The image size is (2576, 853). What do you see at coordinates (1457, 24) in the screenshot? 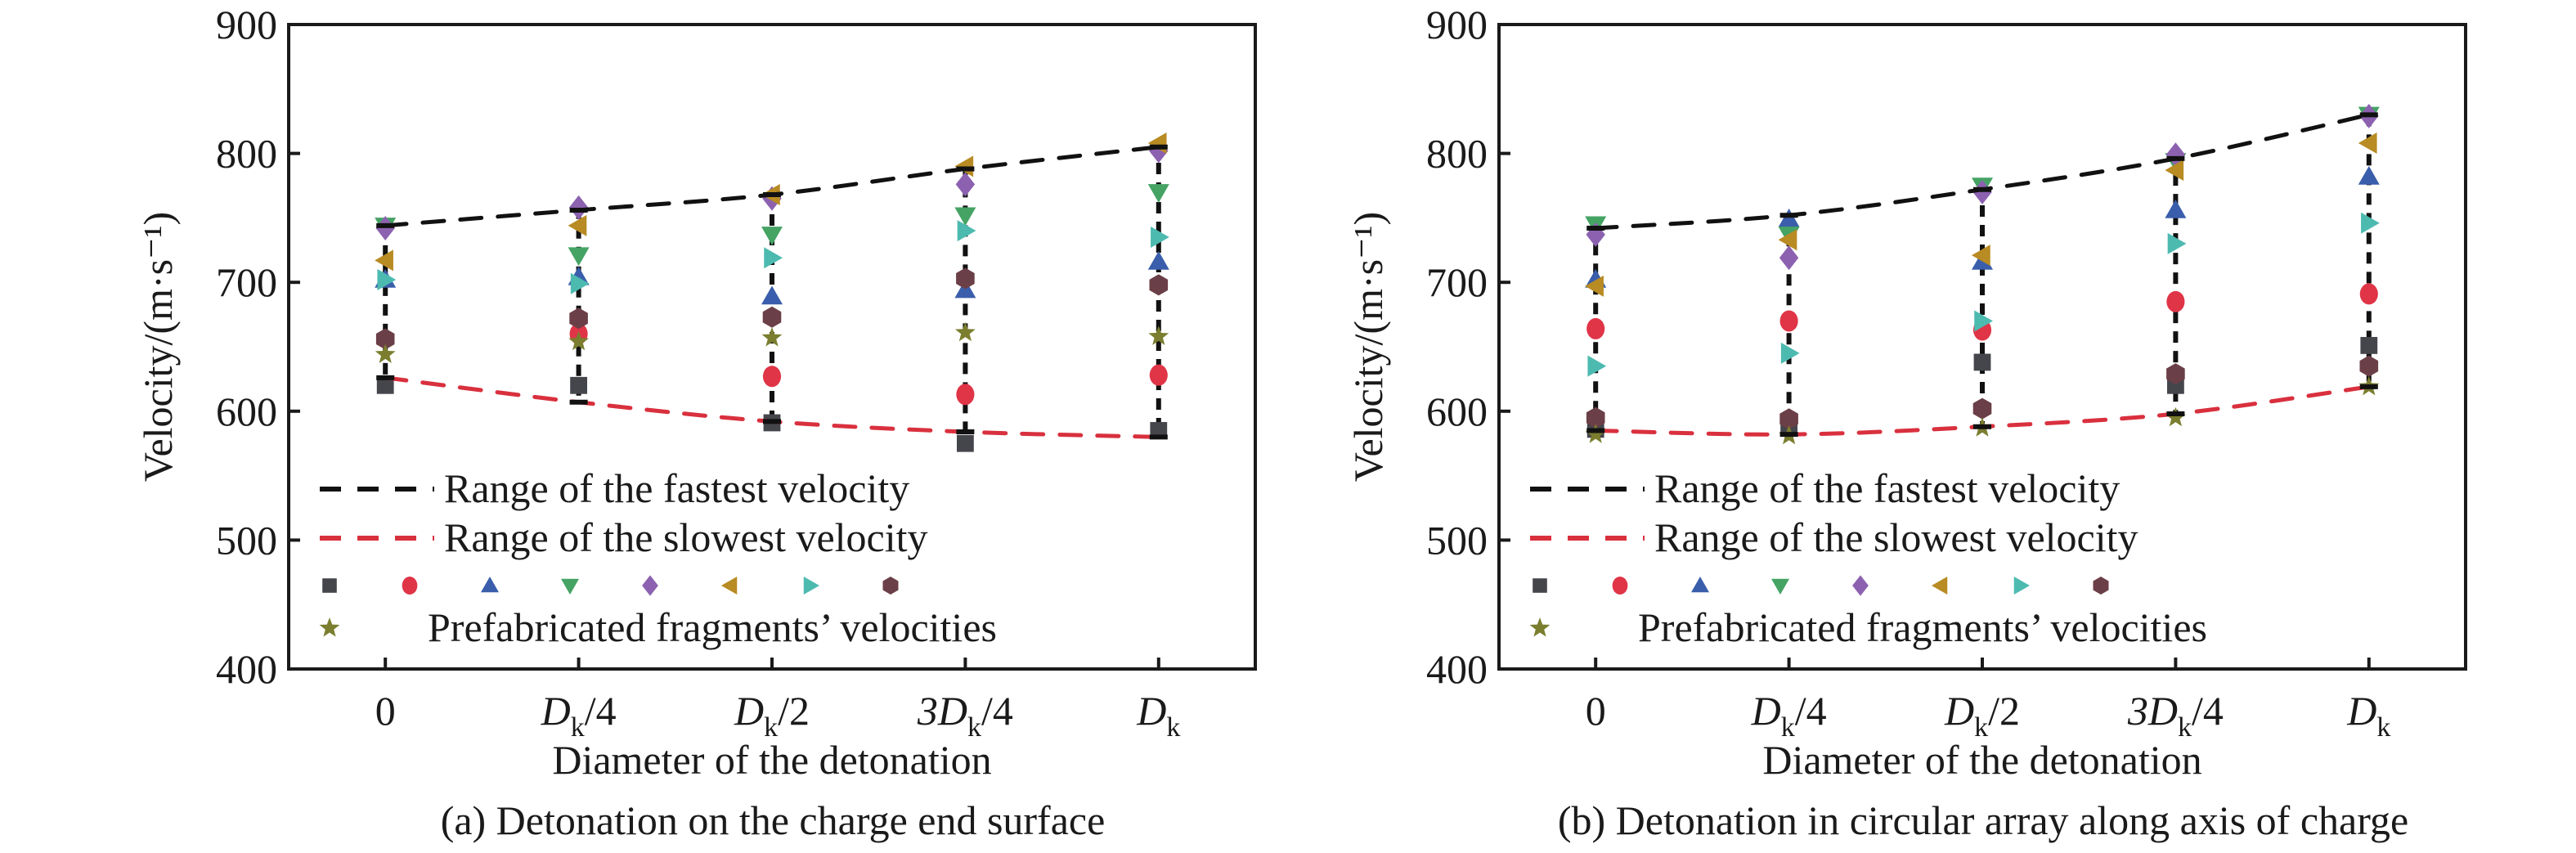
I see `y-tick-label: 900` at bounding box center [1457, 24].